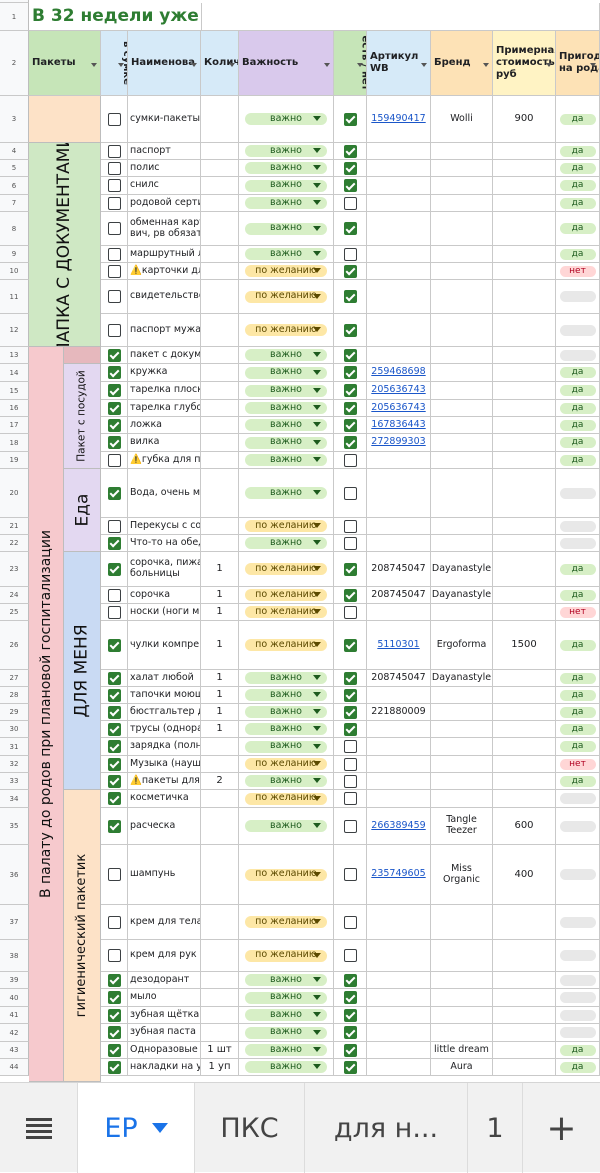  Describe the element at coordinates (164, 203) in the screenshot. I see `name-cell: родовой серти` at that location.